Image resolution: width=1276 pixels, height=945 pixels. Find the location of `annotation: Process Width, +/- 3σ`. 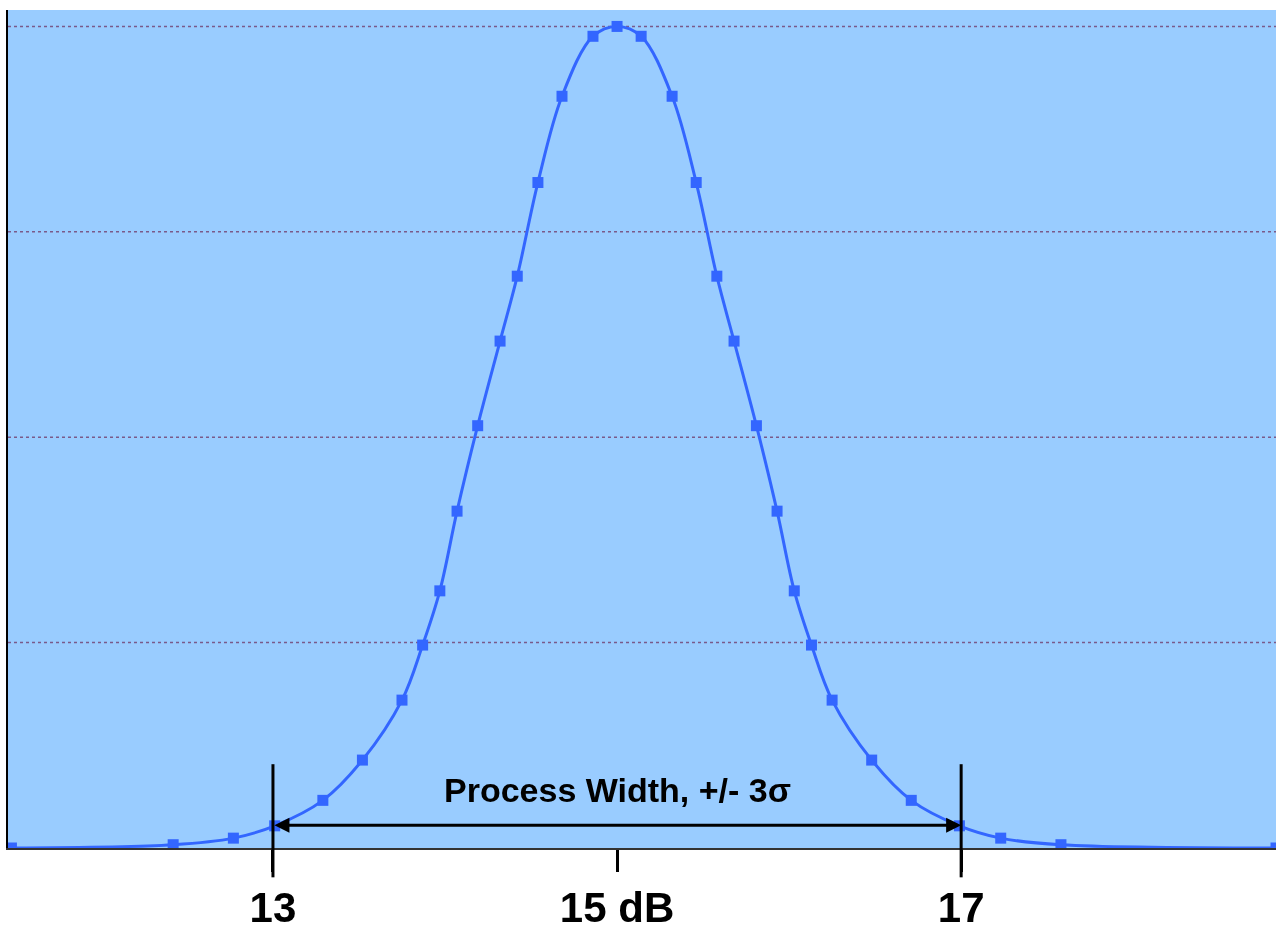

annotation: Process Width, +/- 3σ is located at coordinates (617, 790).